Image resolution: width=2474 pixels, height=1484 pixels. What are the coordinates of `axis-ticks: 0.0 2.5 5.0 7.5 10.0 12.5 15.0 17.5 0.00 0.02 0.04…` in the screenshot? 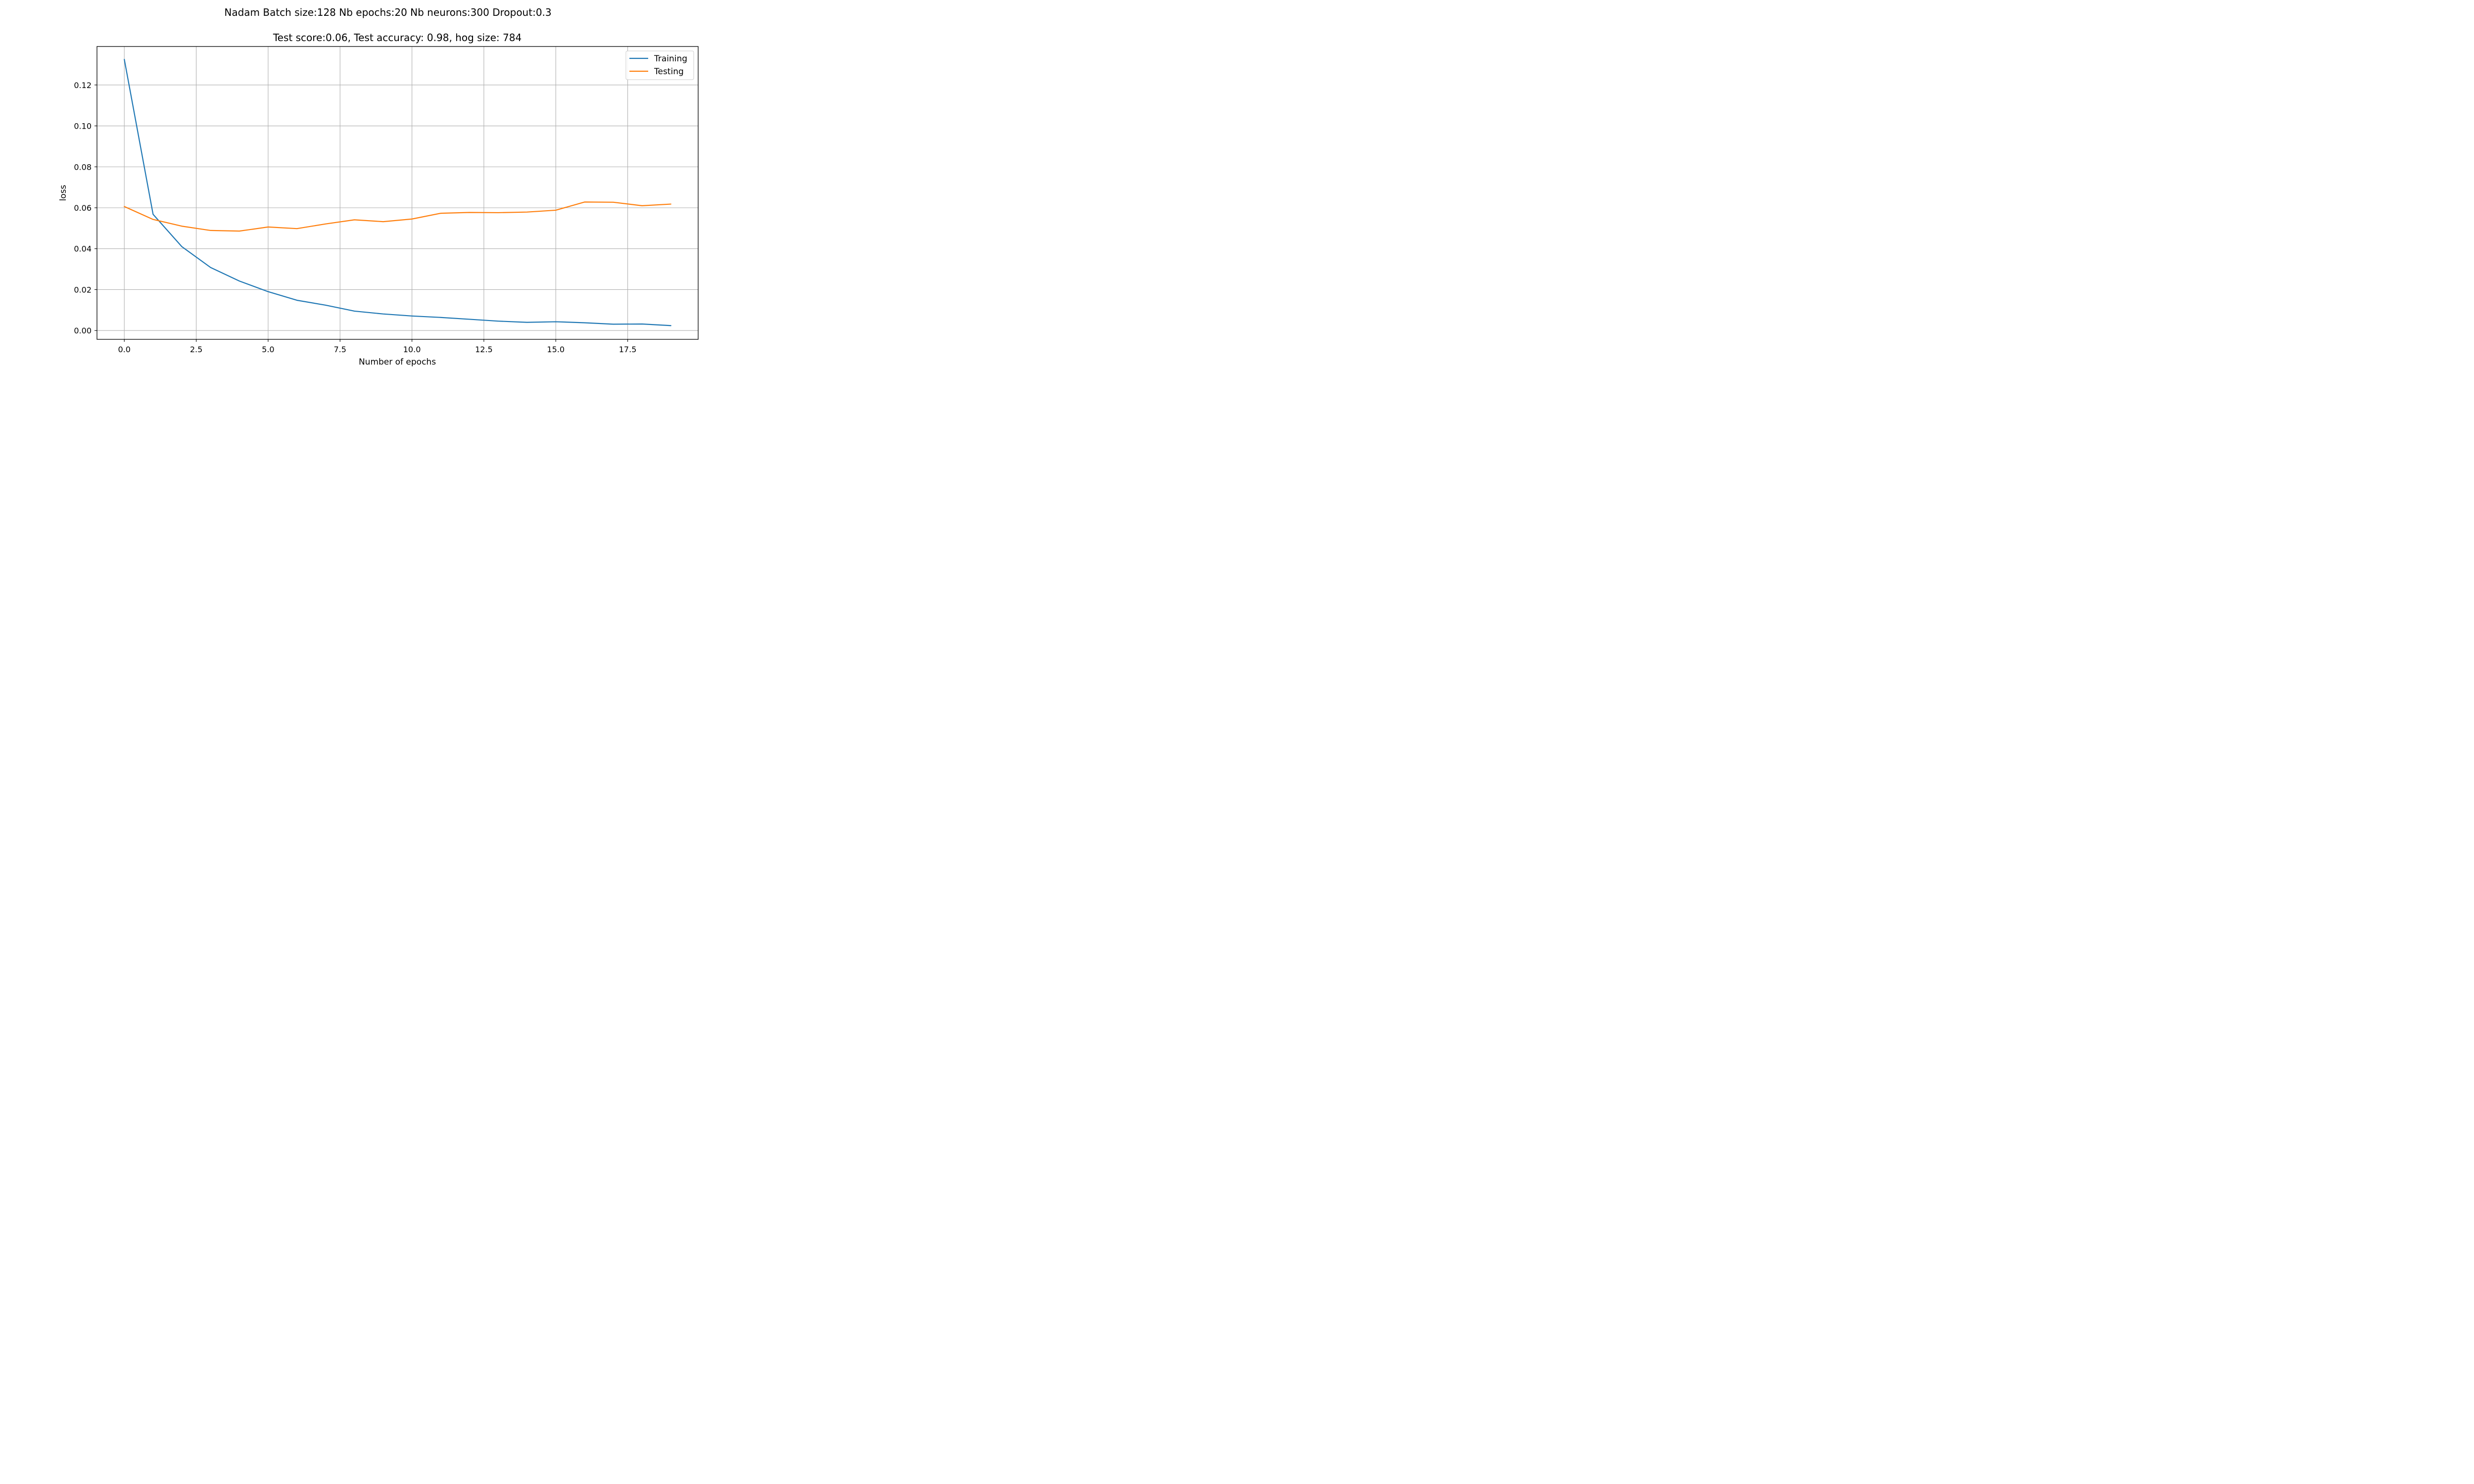 It's located at (355, 217).